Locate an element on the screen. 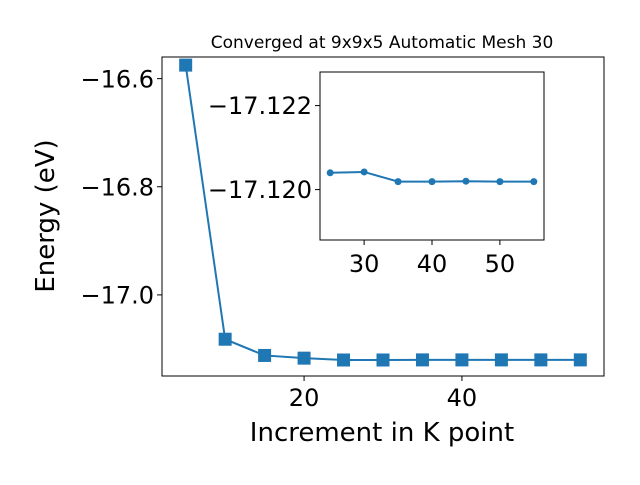  inset-background is located at coordinates (432, 156).